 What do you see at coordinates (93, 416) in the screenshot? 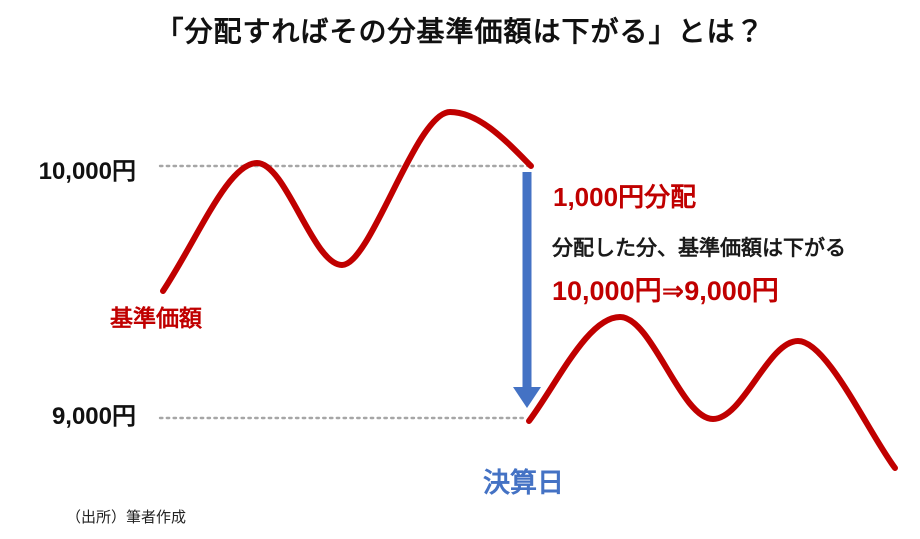
I see `label-9000yen: 9,000円` at bounding box center [93, 416].